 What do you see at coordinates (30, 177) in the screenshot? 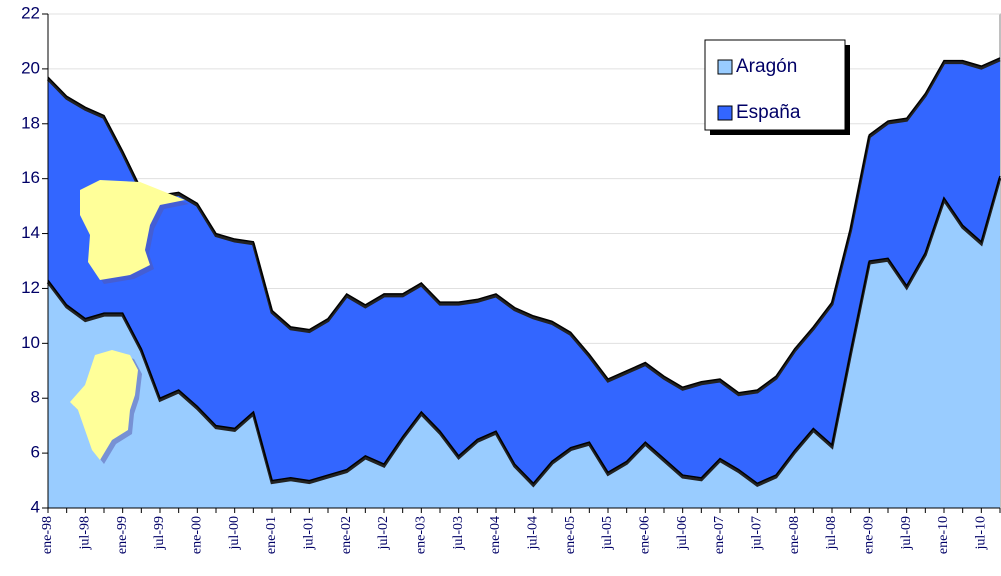
I see `y-tick-label: 16` at bounding box center [30, 177].